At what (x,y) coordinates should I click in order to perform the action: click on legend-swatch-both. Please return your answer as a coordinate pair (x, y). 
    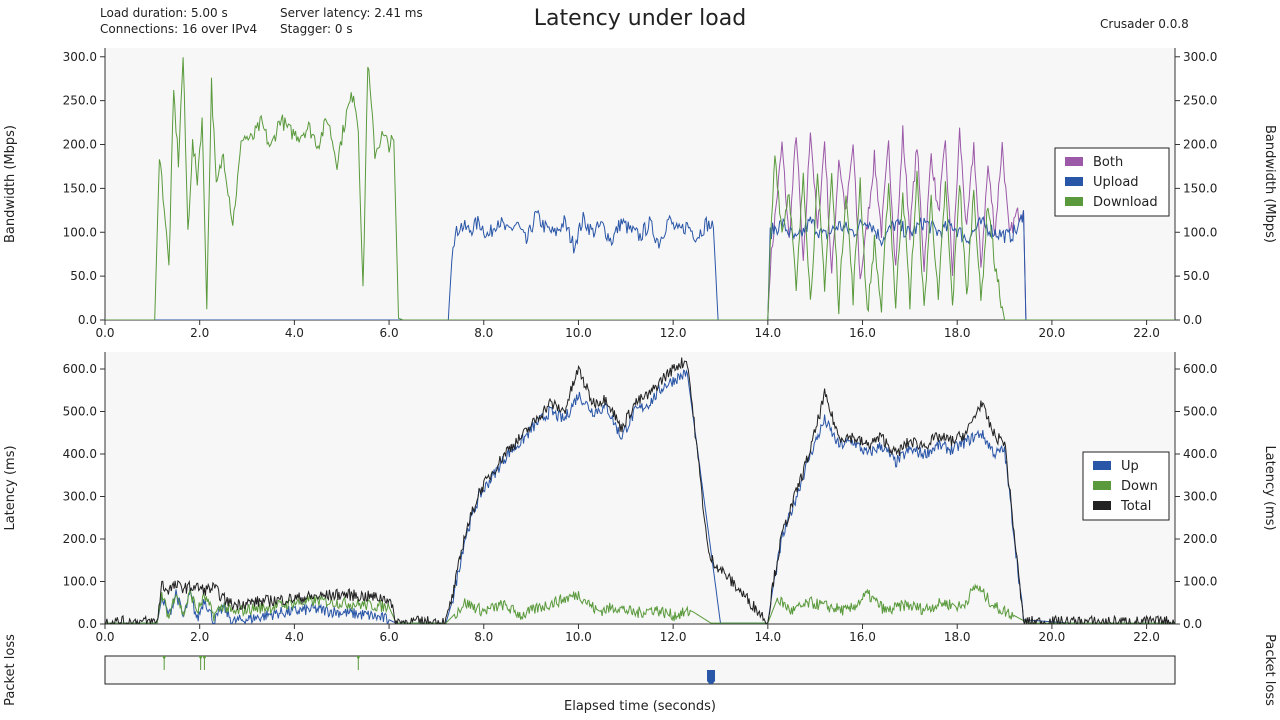
    Looking at the image, I should click on (1074, 161).